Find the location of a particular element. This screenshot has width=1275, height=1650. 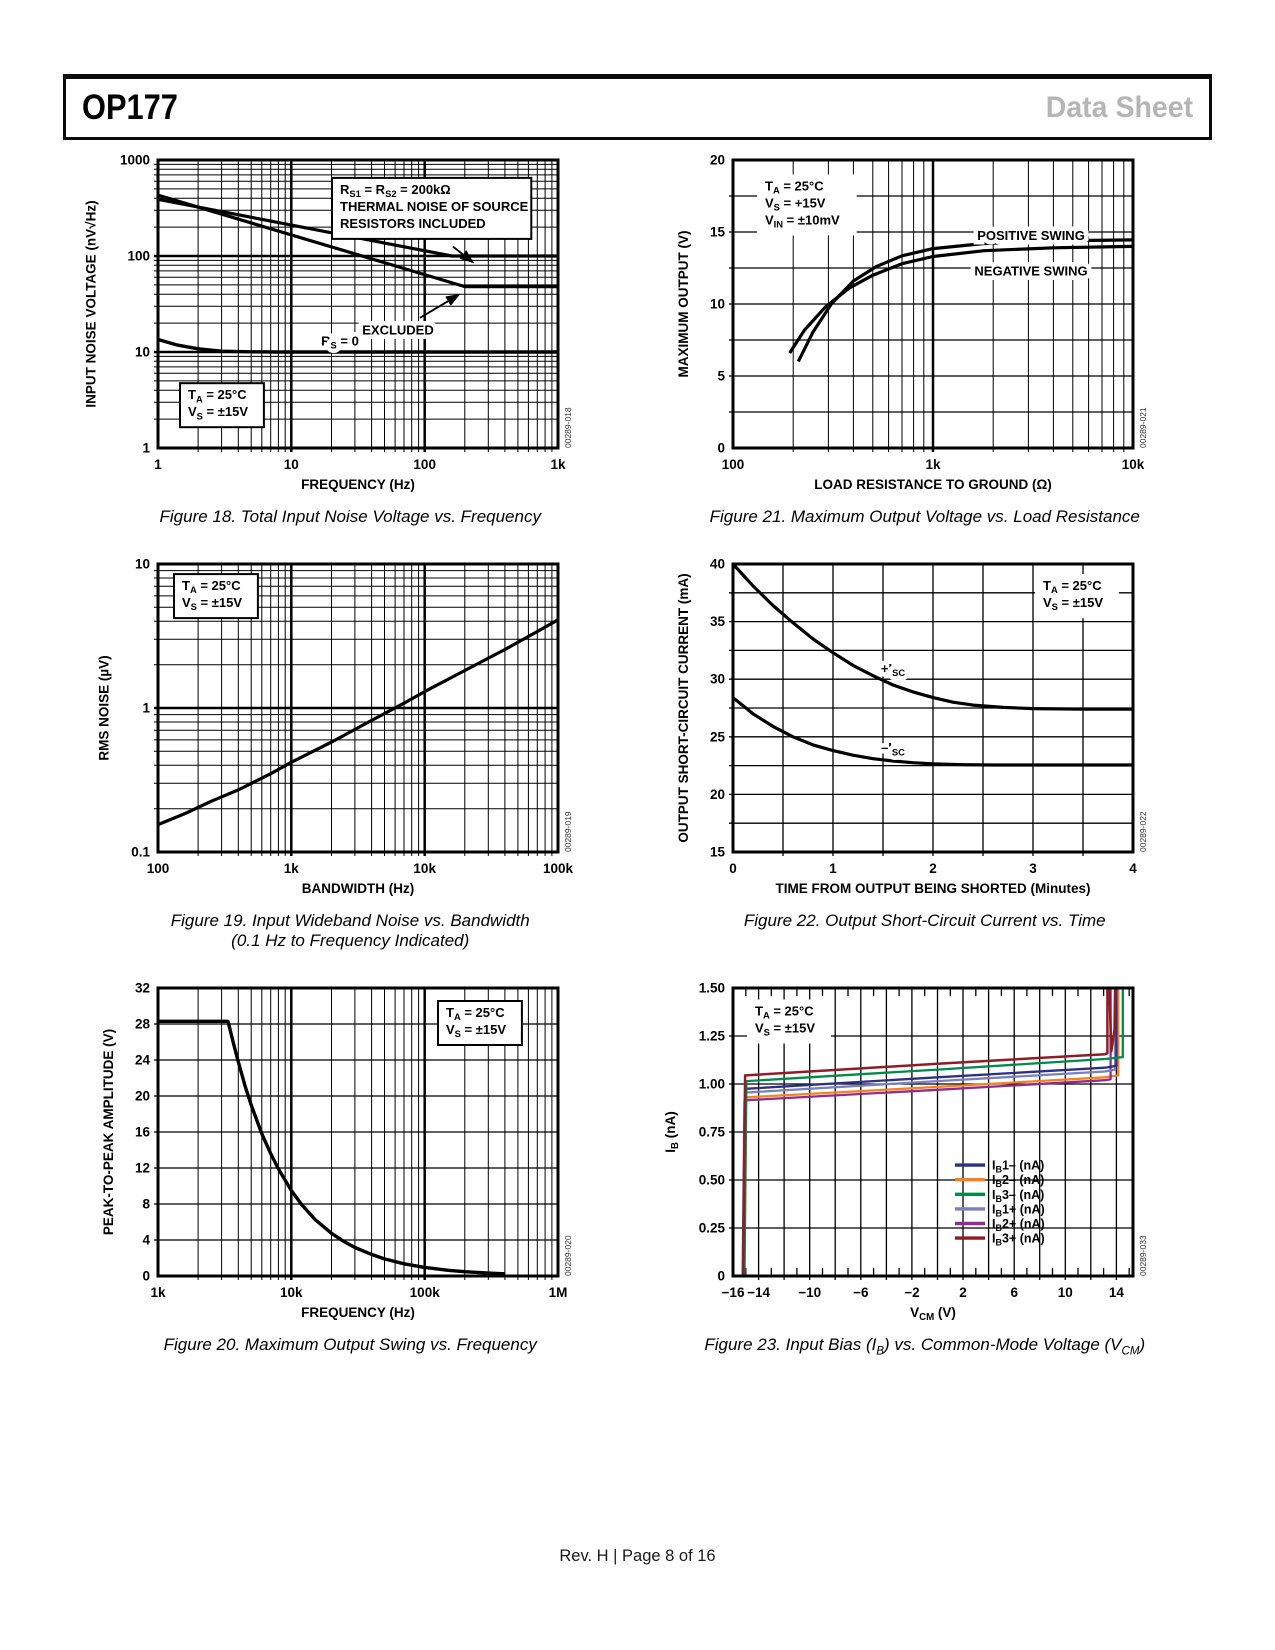

svg-text: 12 is located at coordinates (142, 1168).